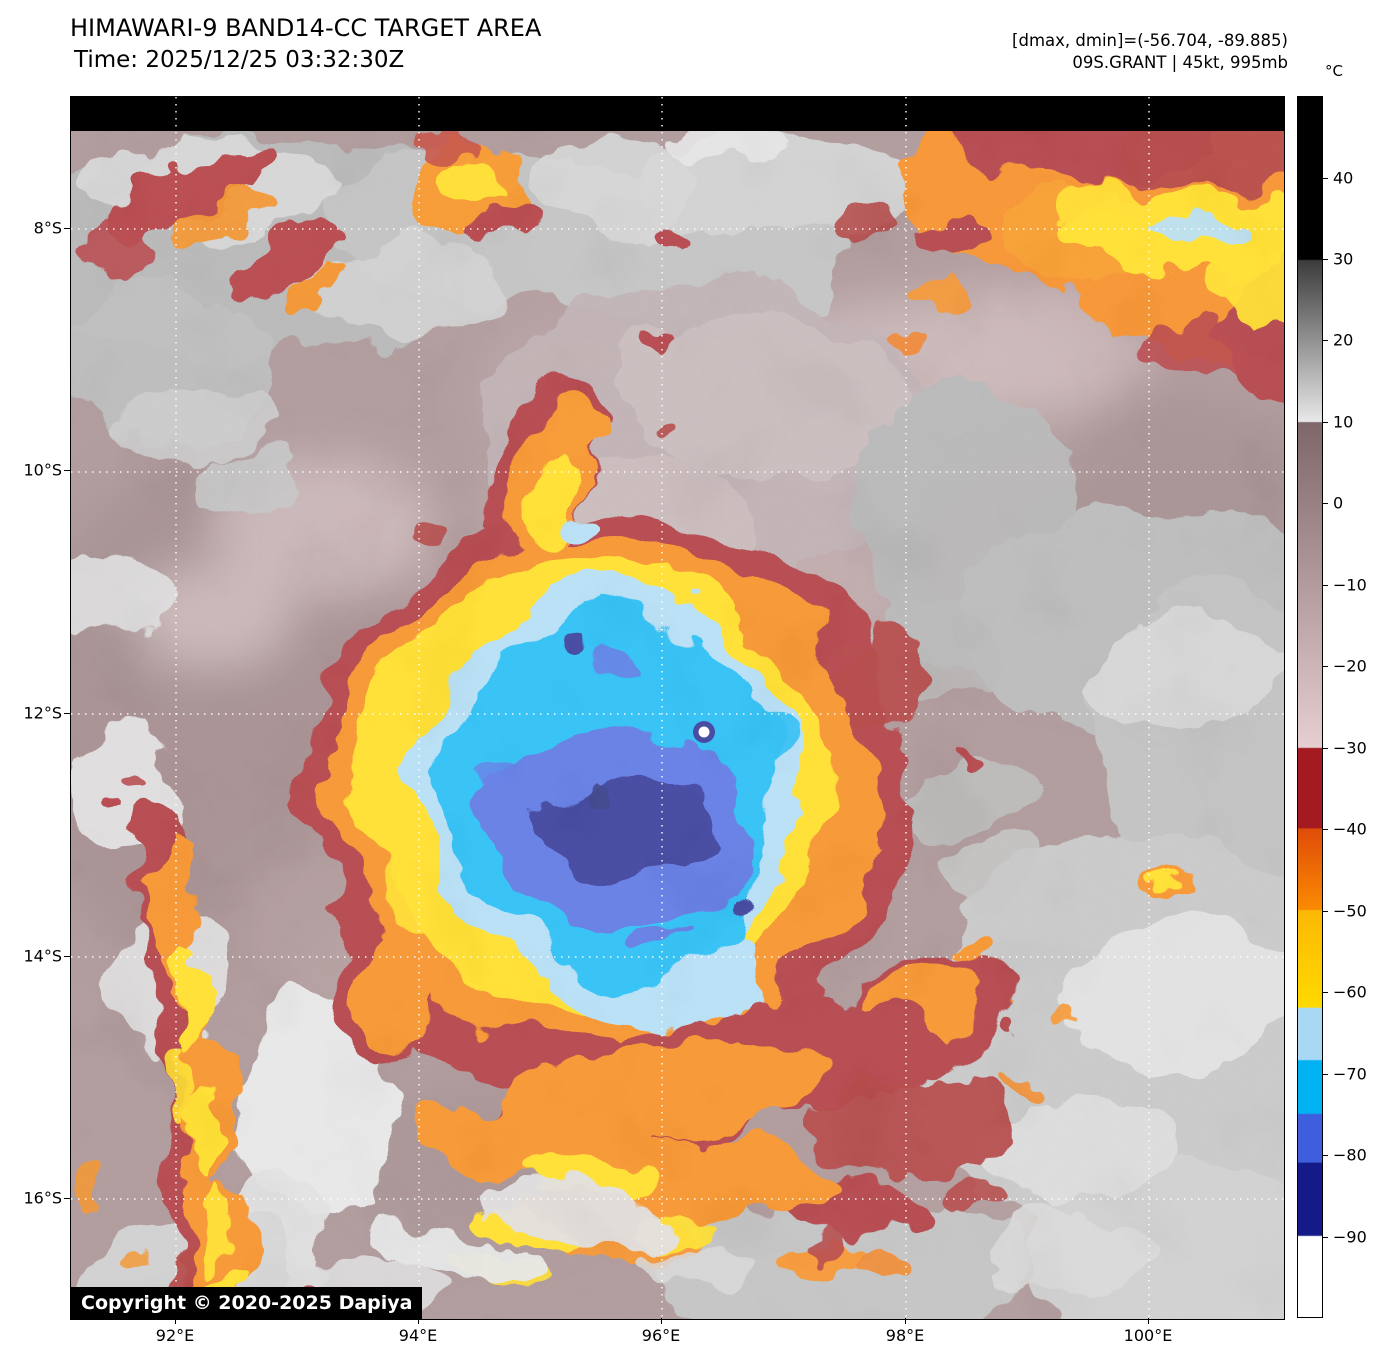 The height and width of the screenshot is (1359, 1388). What do you see at coordinates (1180, 62) in the screenshot?
I see `storm-info-annotation: 09S.GRANT | 45kt, 995mb` at bounding box center [1180, 62].